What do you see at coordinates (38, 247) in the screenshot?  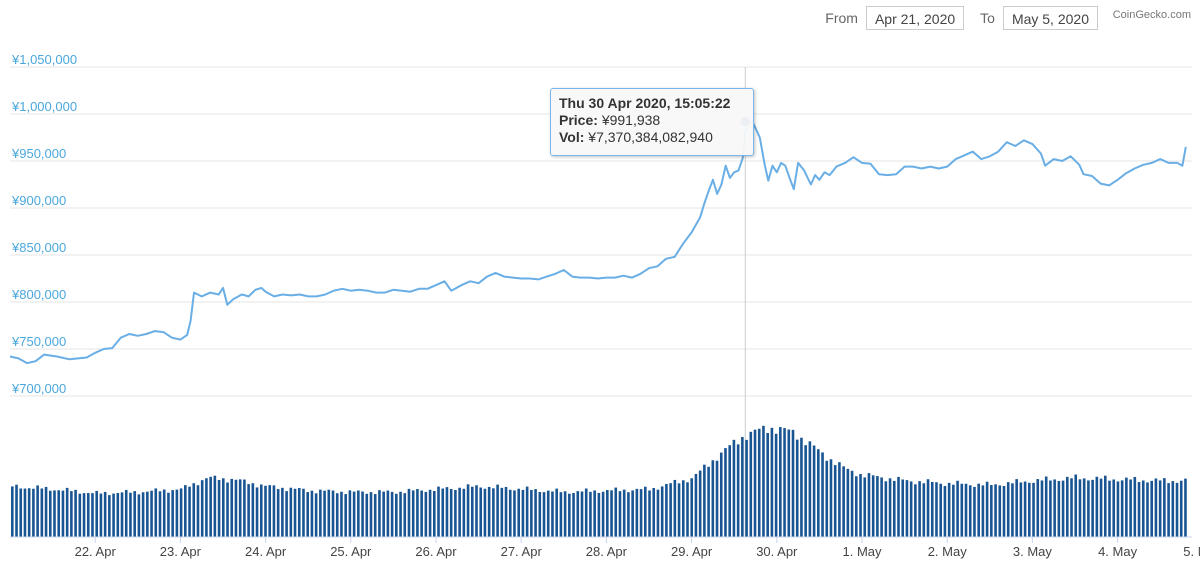 I see `y-tick-label: ¥850,000` at bounding box center [38, 247].